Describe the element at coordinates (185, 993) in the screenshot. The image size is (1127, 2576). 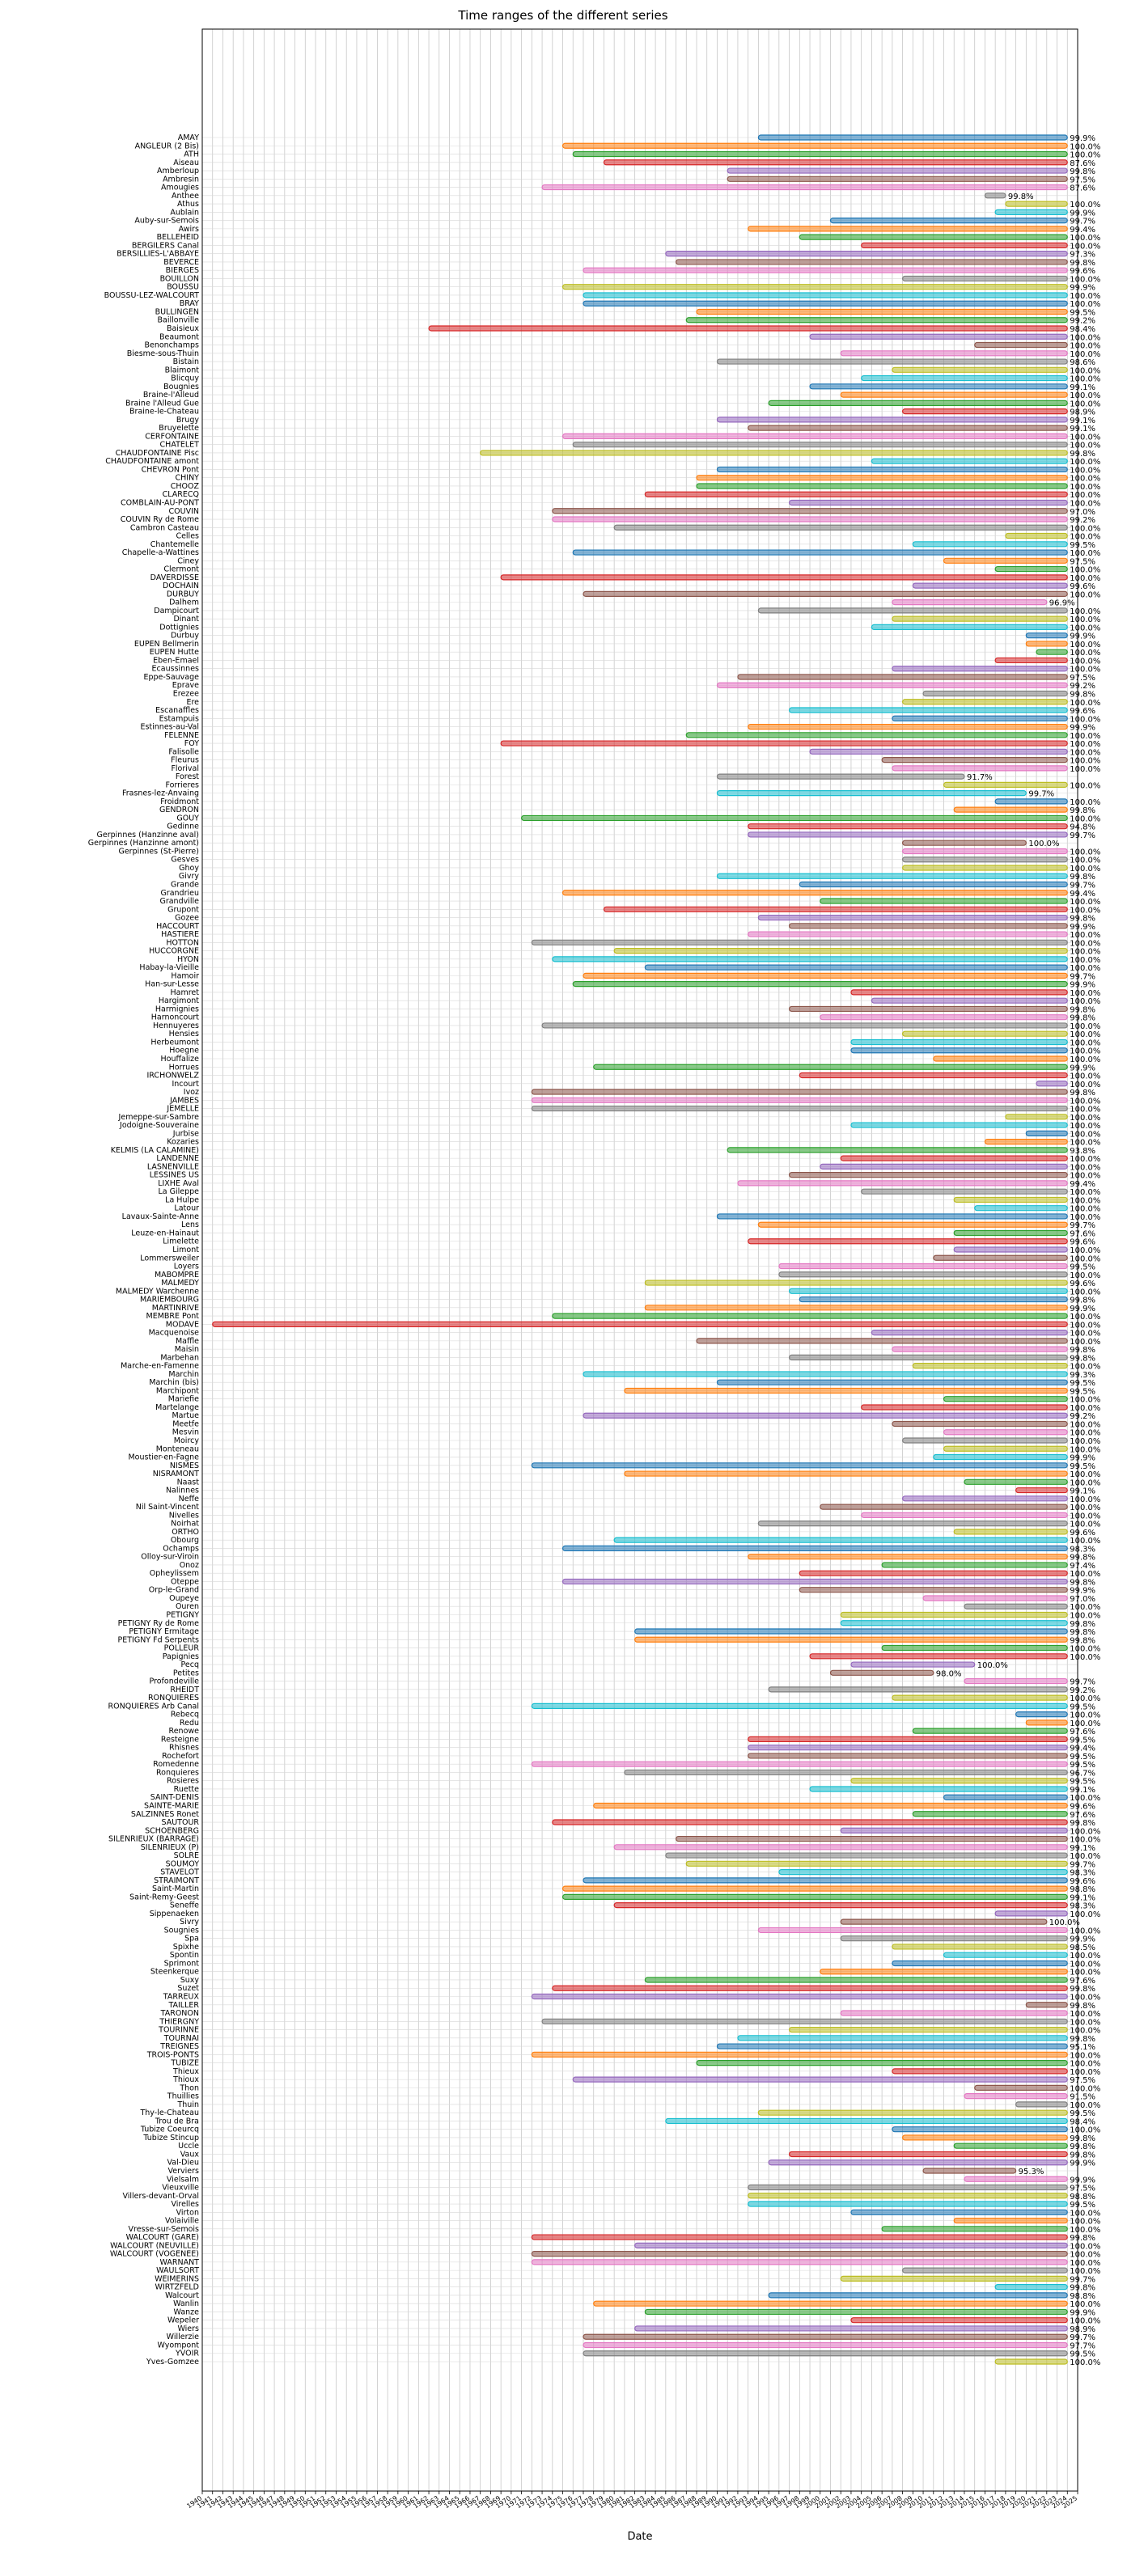
I see `series-label: Hamret` at that location.